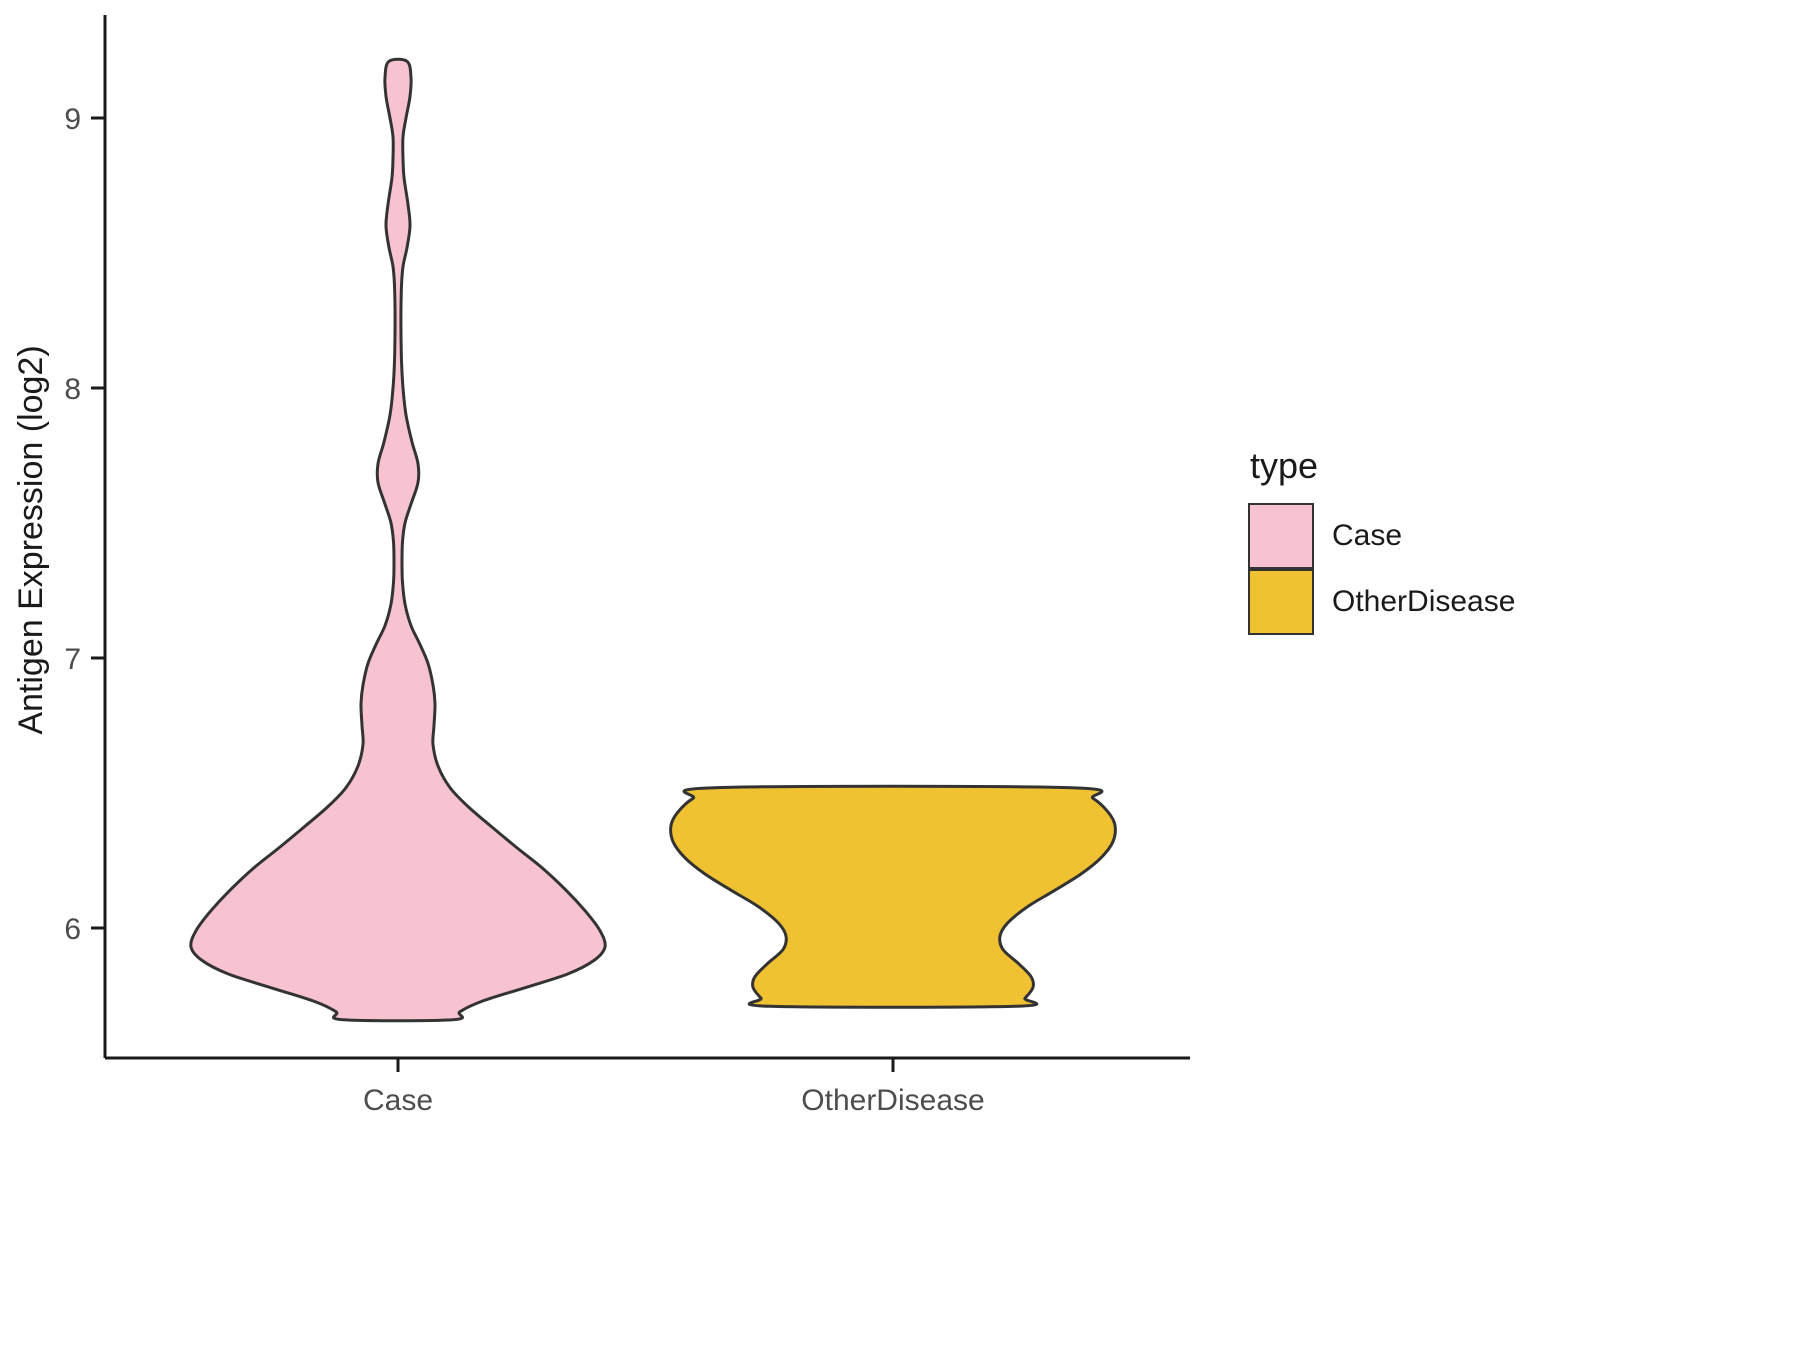 The image size is (1800, 1350). I want to click on y-tick-label-8: 8, so click(72, 389).